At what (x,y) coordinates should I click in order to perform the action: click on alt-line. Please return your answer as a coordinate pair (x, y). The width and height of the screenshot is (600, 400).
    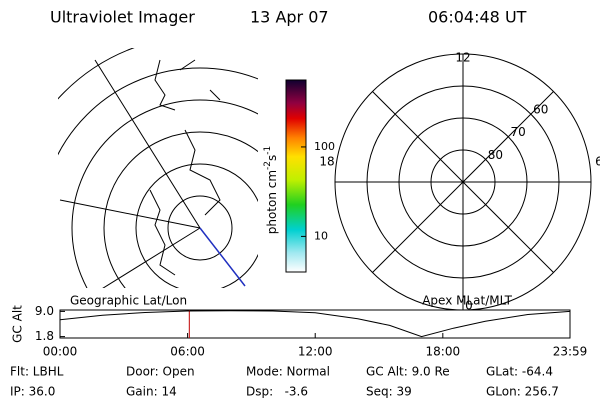
    Looking at the image, I should click on (315, 324).